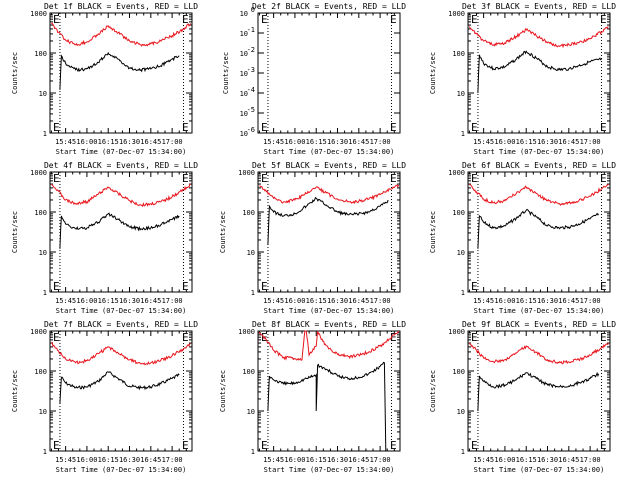 The height and width of the screenshot is (480, 640). Describe the element at coordinates (253, 10) in the screenshot. I see `y-tick-exponent: 0` at that location.